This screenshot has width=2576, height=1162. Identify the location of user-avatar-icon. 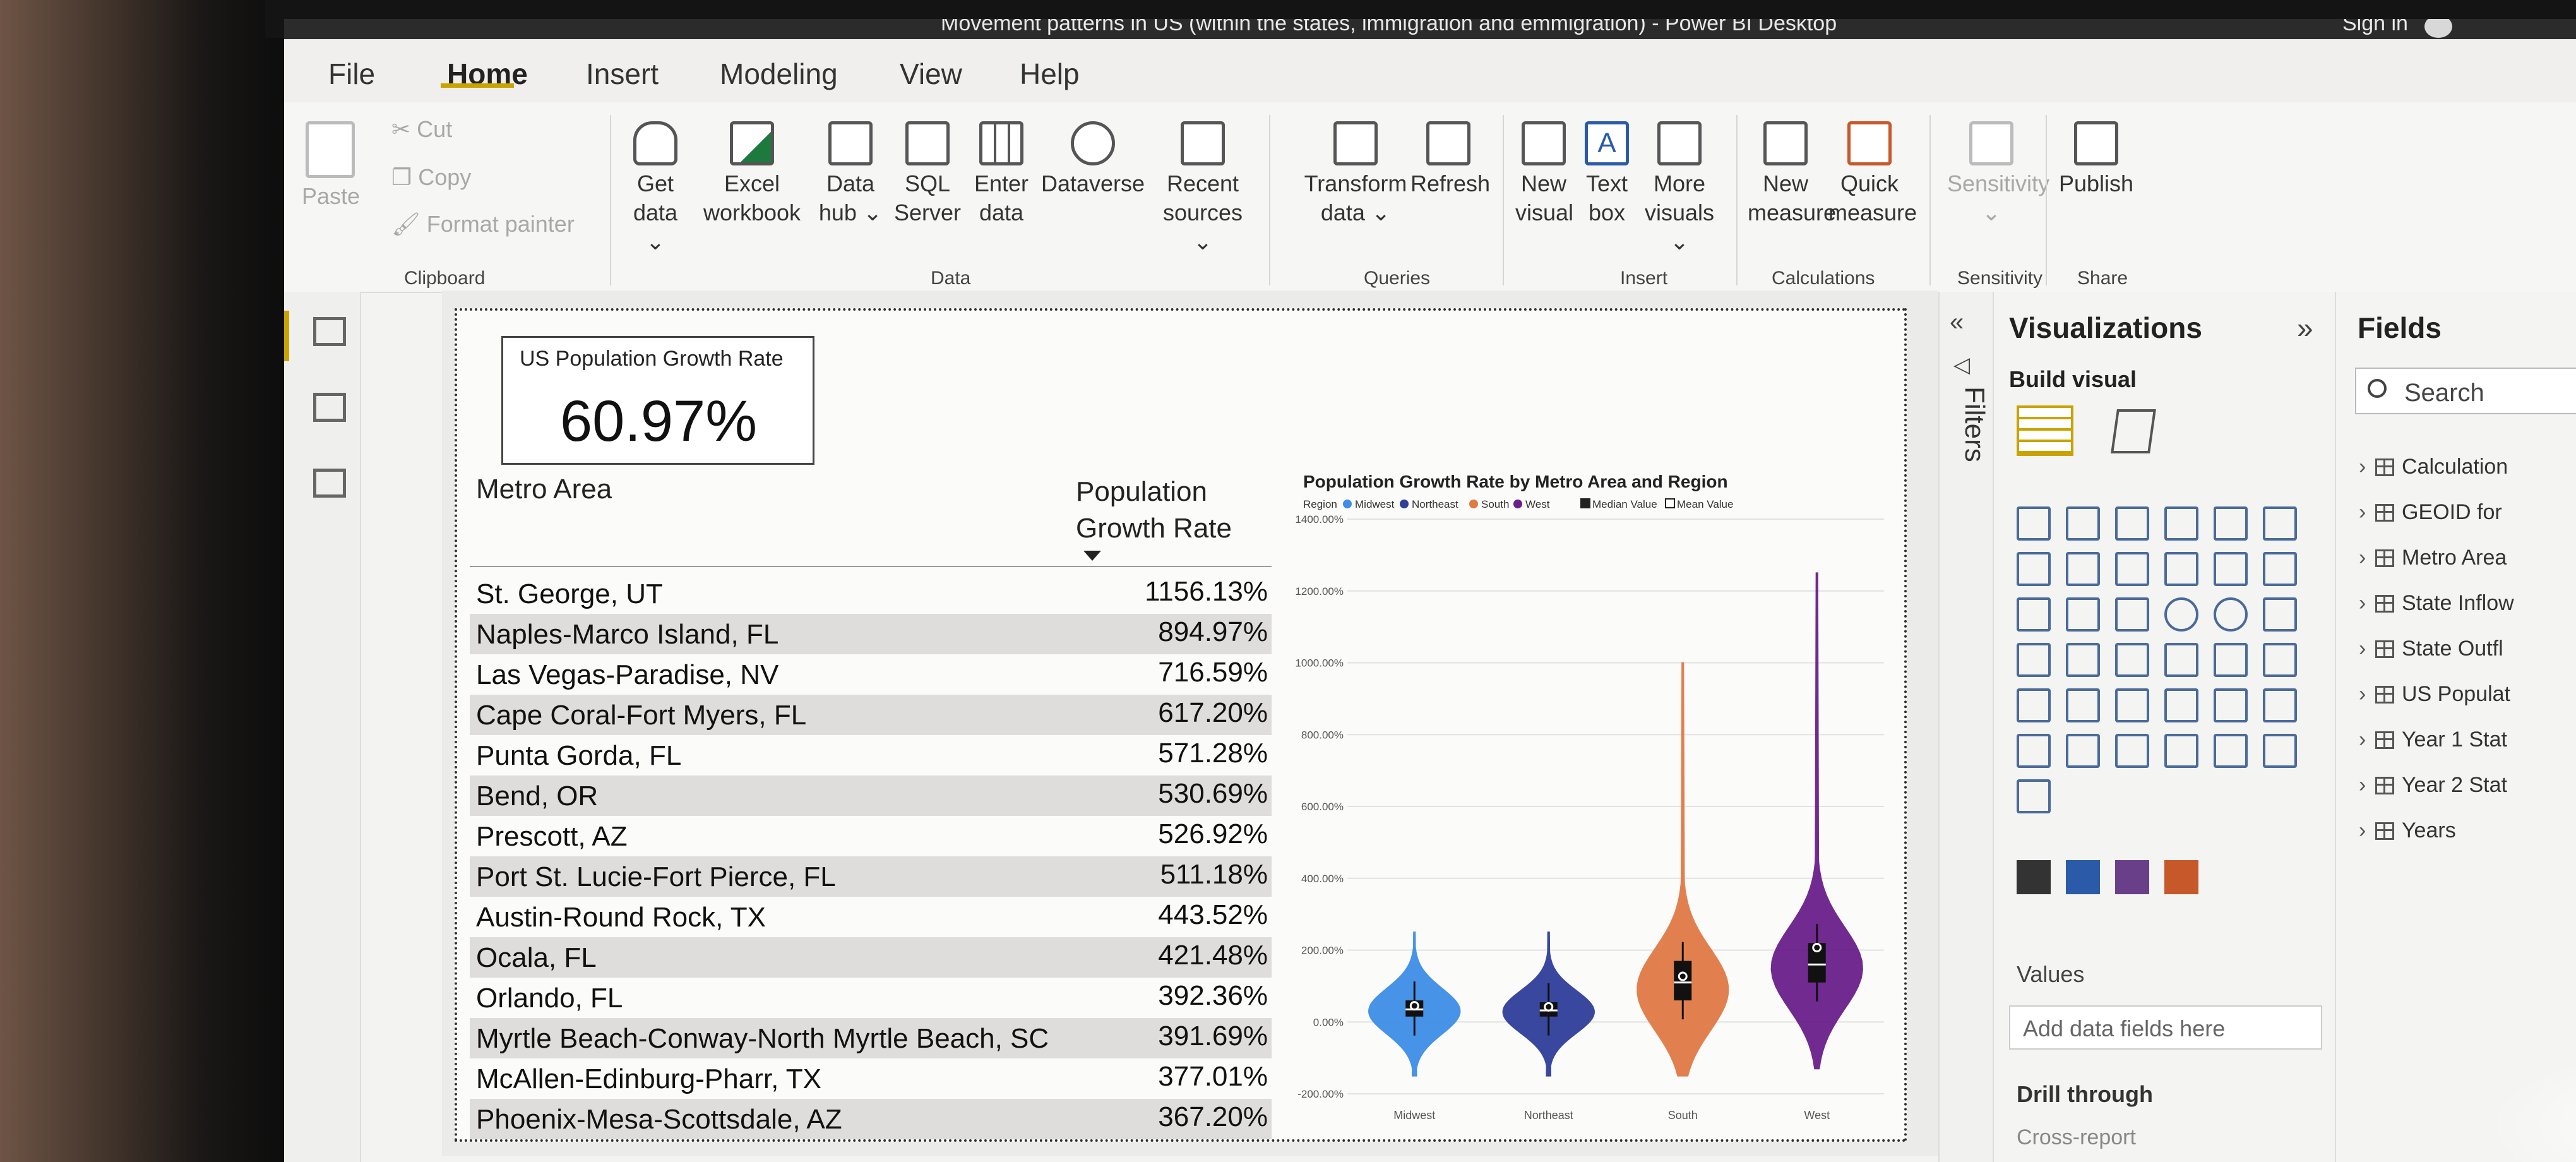
(2438, 28).